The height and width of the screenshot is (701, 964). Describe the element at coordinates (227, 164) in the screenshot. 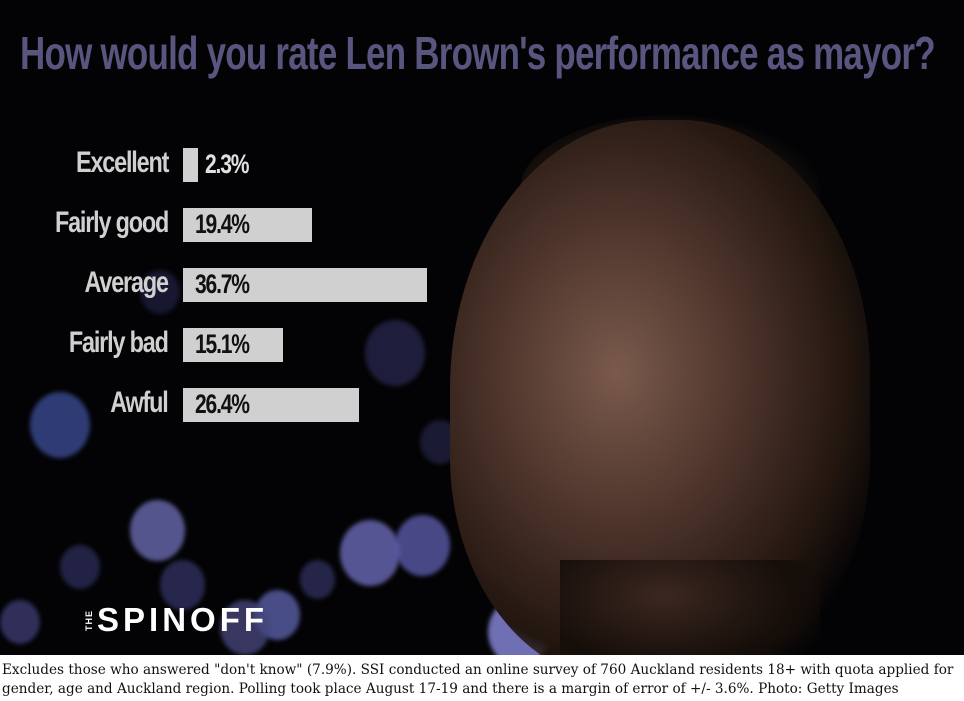

I see `value-label: 2.3%` at that location.